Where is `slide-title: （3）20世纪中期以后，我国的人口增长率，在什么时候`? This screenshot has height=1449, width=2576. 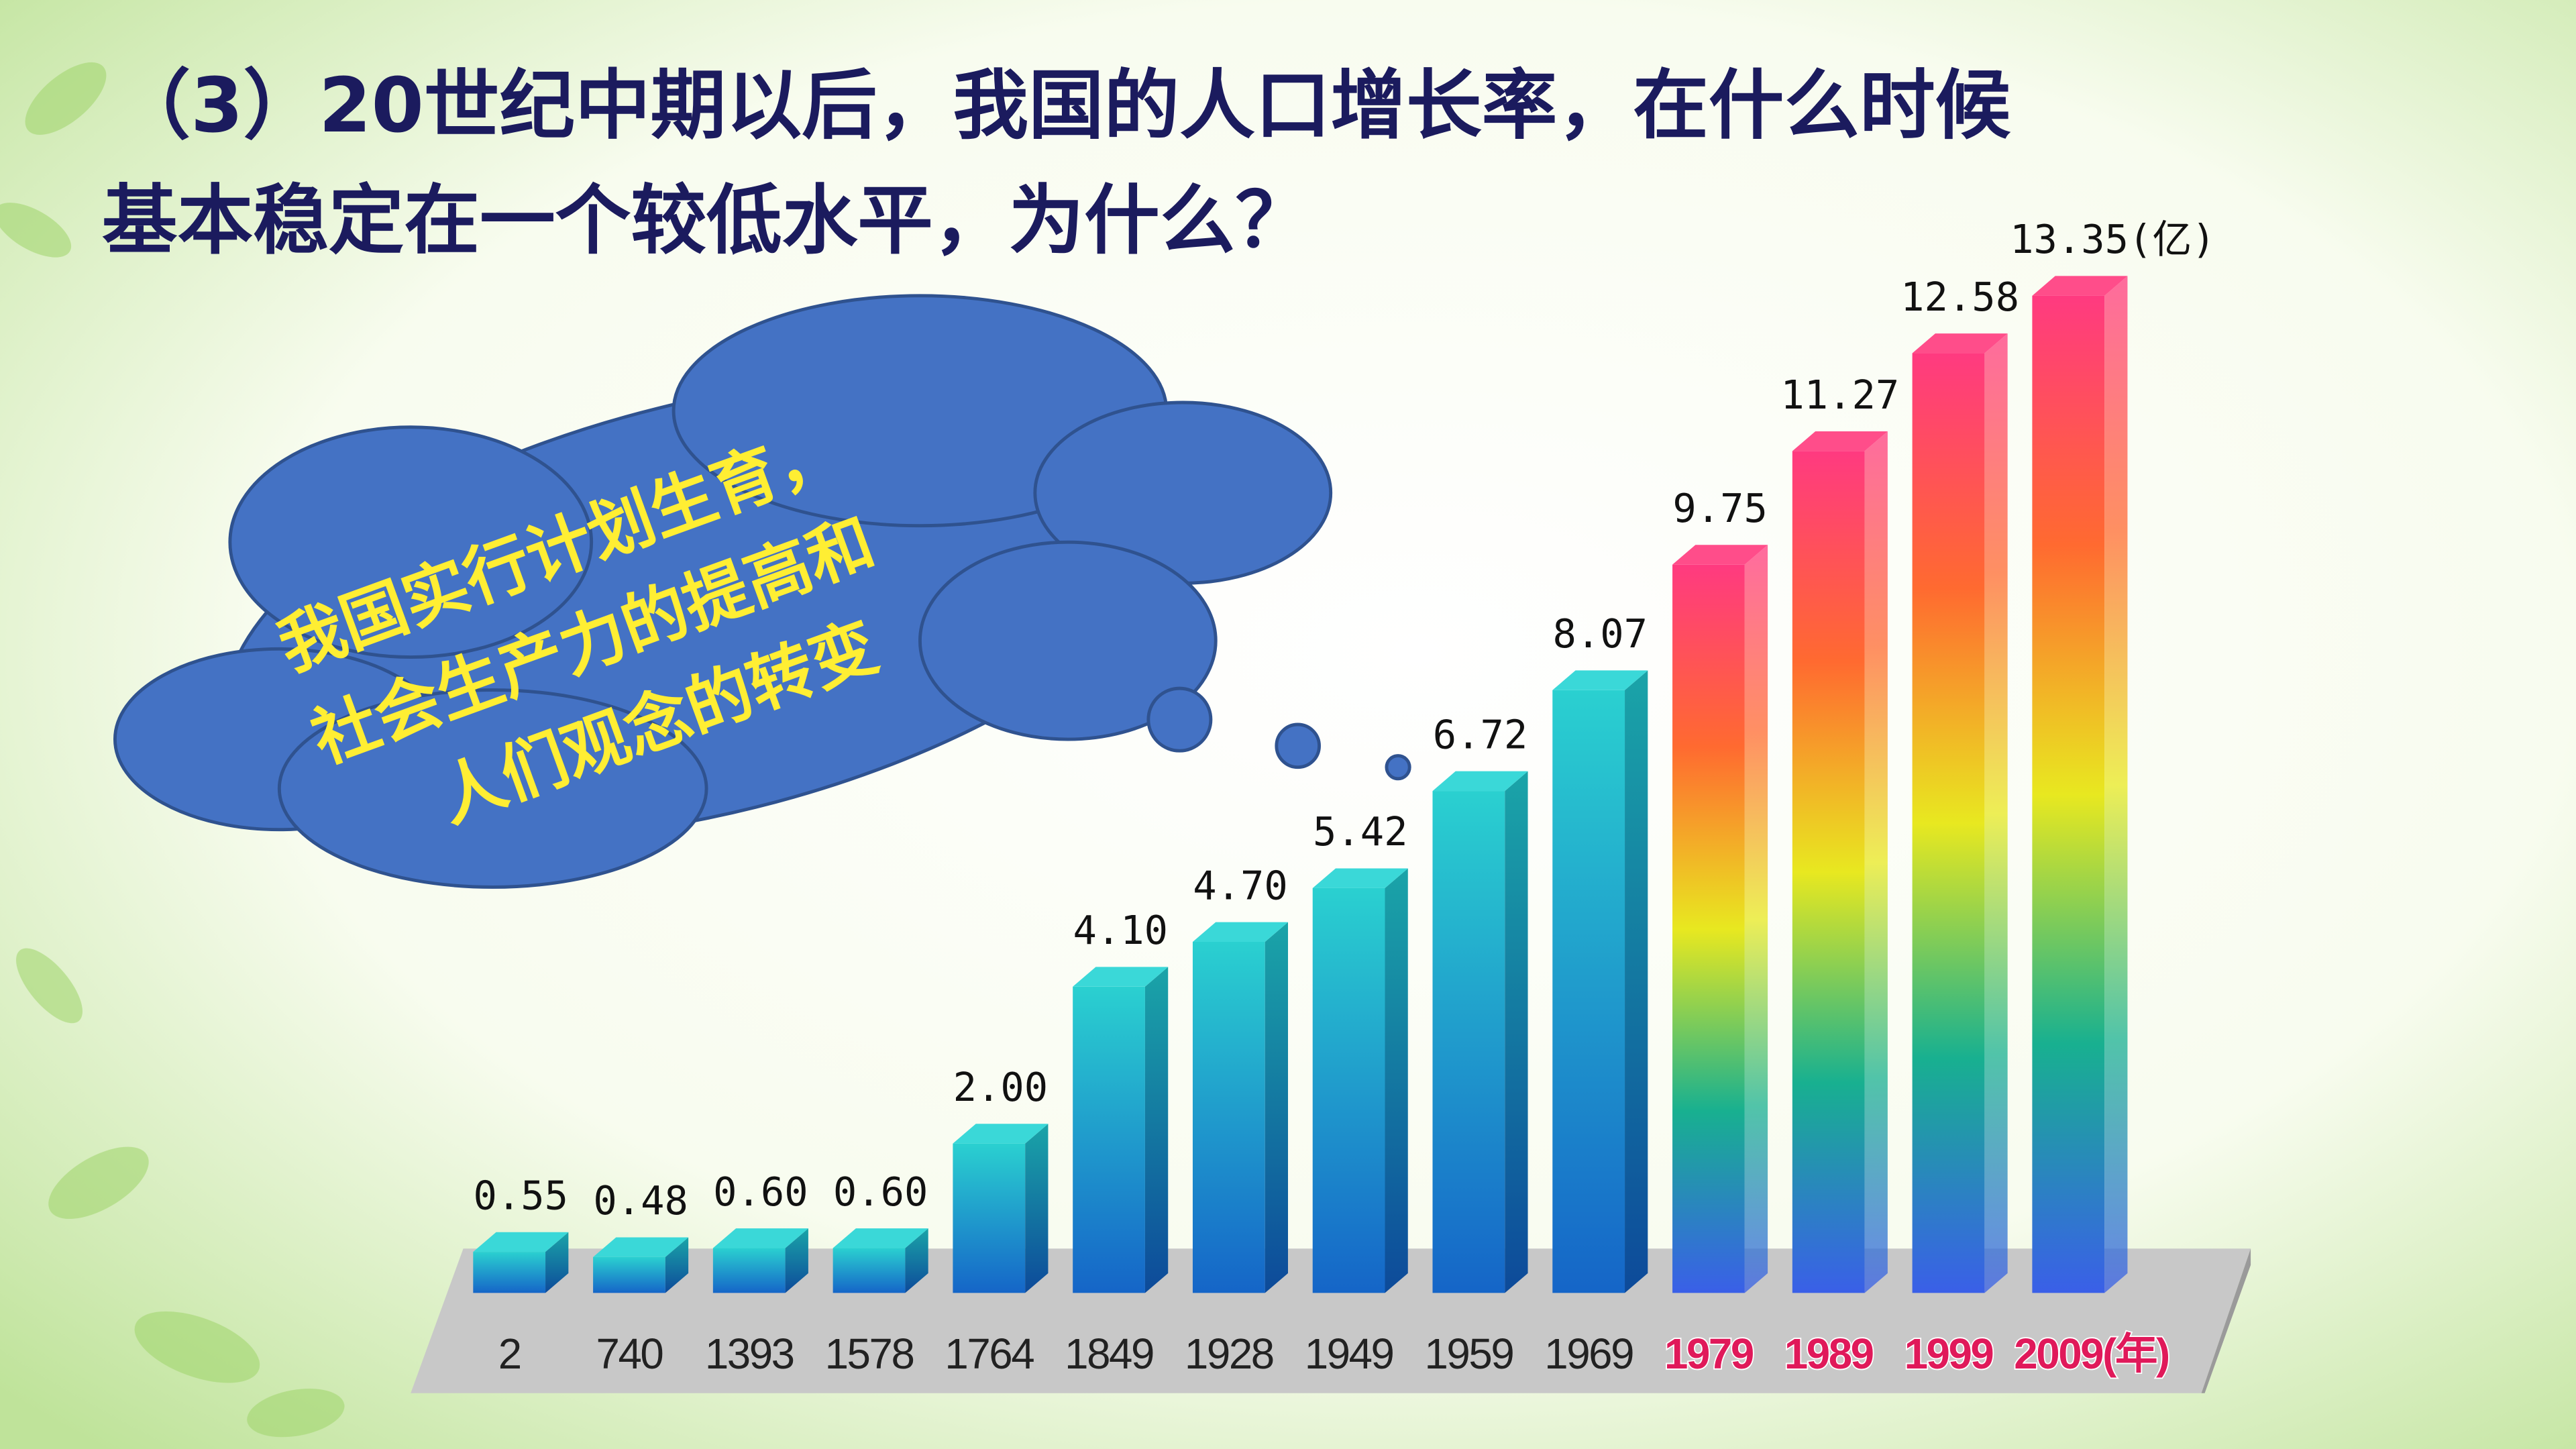
slide-title: （3）20世纪中期以后，我国的人口增长率，在什么时候 is located at coordinates (1062, 105).